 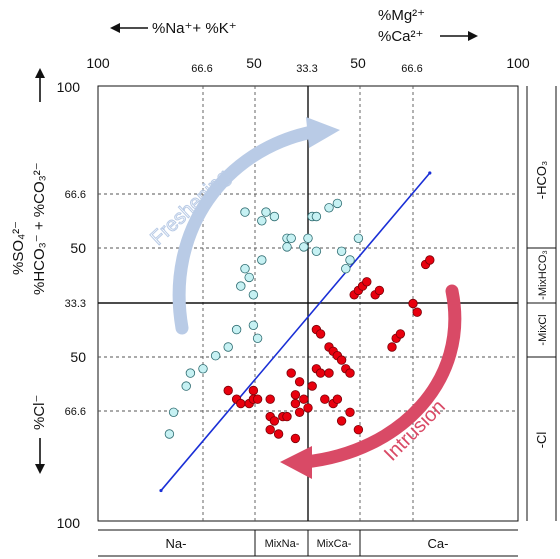 I want to click on right-band-cl: -Cl, so click(x=541, y=440).